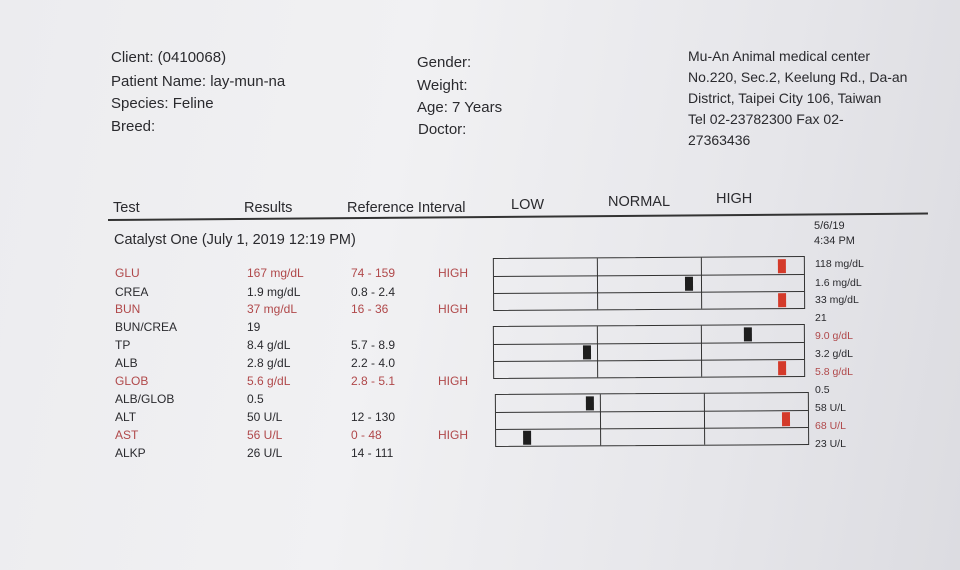 Image resolution: width=960 pixels, height=570 pixels. I want to click on clinic-line: Mu-An Animal medical center, so click(779, 56).